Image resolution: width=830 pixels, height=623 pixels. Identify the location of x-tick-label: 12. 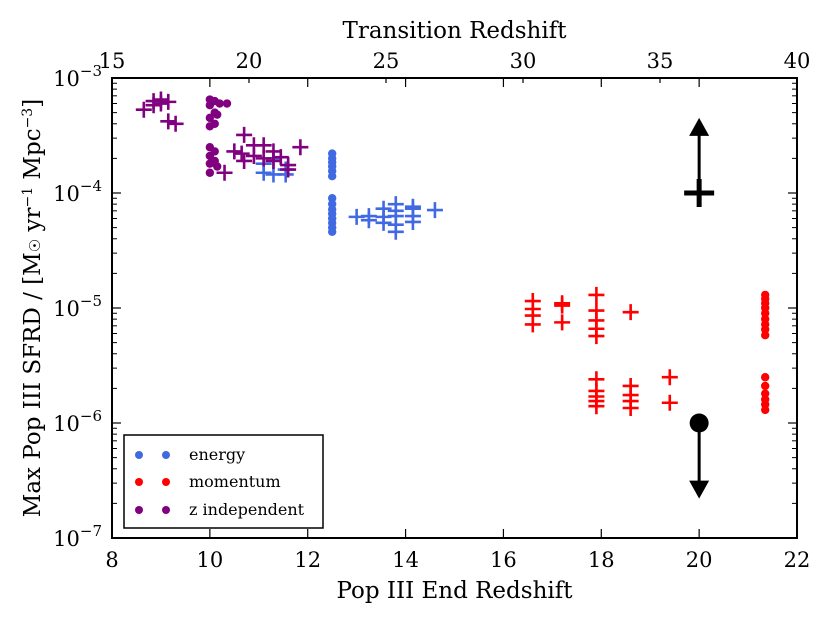
(307, 560).